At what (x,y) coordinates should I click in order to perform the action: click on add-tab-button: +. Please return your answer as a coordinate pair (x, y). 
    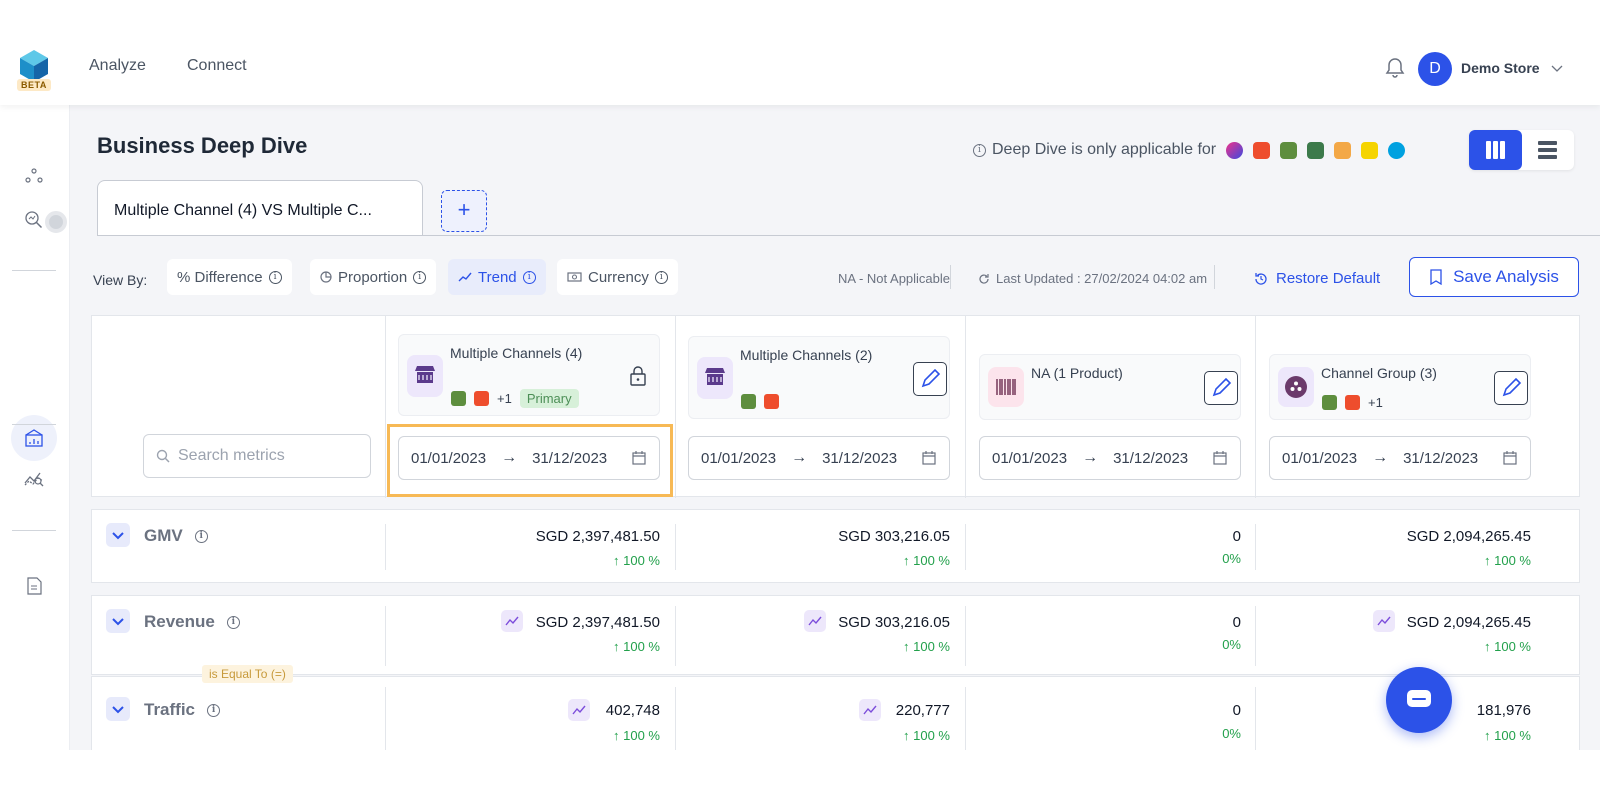
    Looking at the image, I should click on (464, 211).